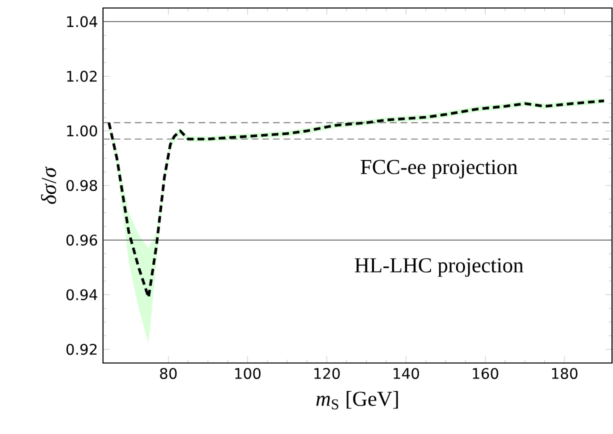 This screenshot has width=613, height=434. Describe the element at coordinates (248, 374) in the screenshot. I see `x-tick-label: 100` at that location.